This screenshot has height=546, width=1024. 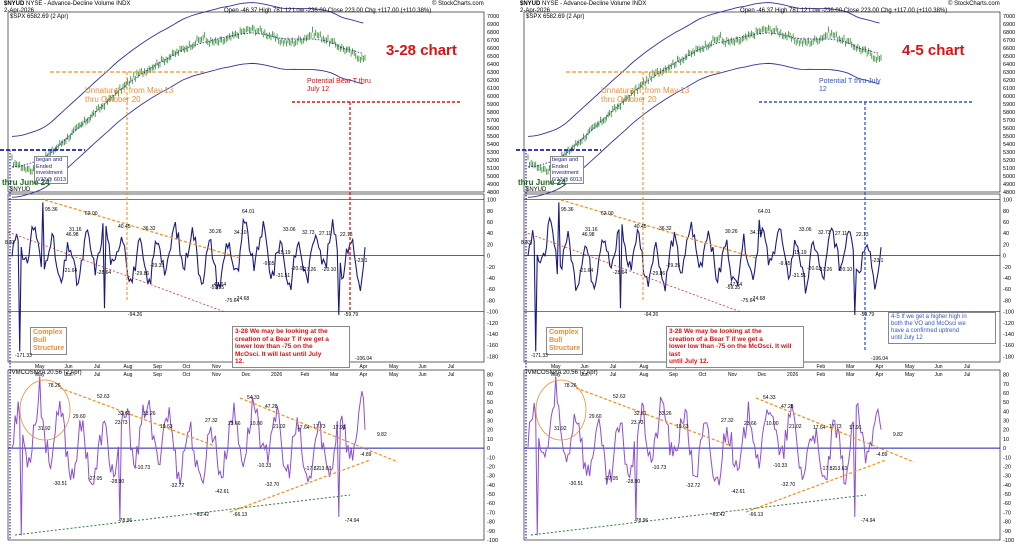 I want to click on mco-tick-label: 30, so click(x=490, y=422).